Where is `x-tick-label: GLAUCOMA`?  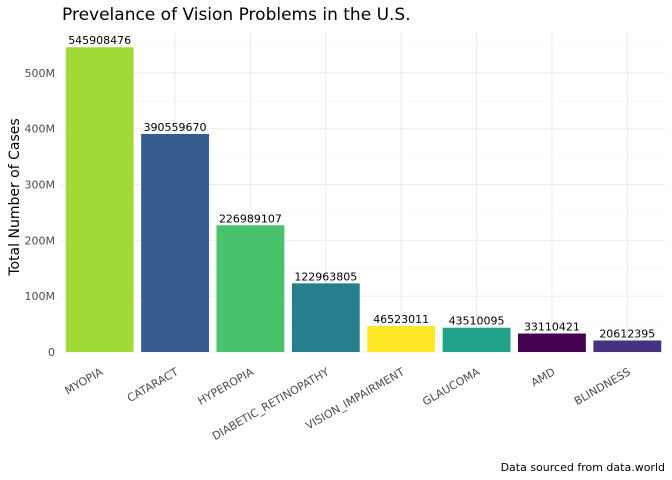 x-tick-label: GLAUCOMA is located at coordinates (451, 386).